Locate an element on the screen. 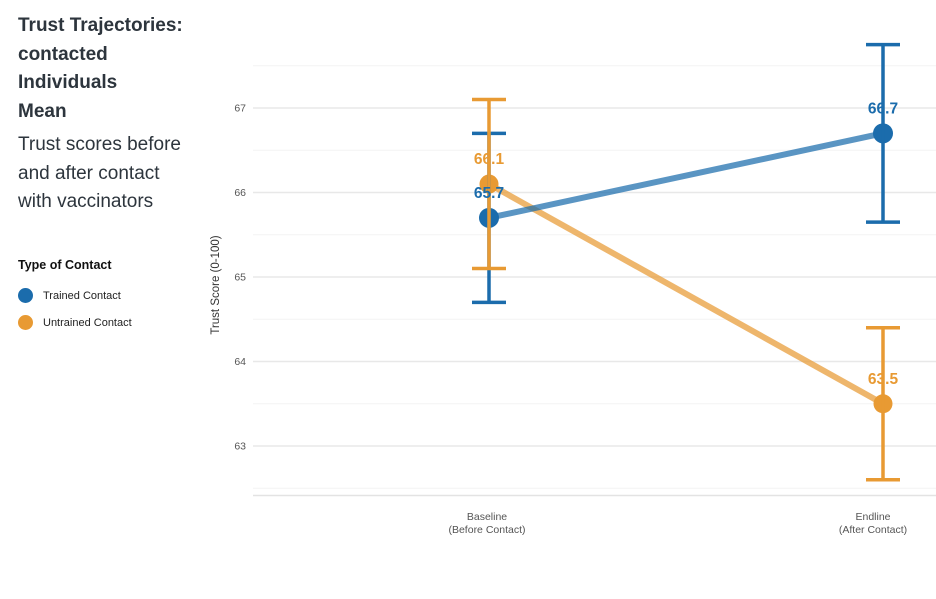 The image size is (936, 599). title-line: Mean is located at coordinates (42, 111).